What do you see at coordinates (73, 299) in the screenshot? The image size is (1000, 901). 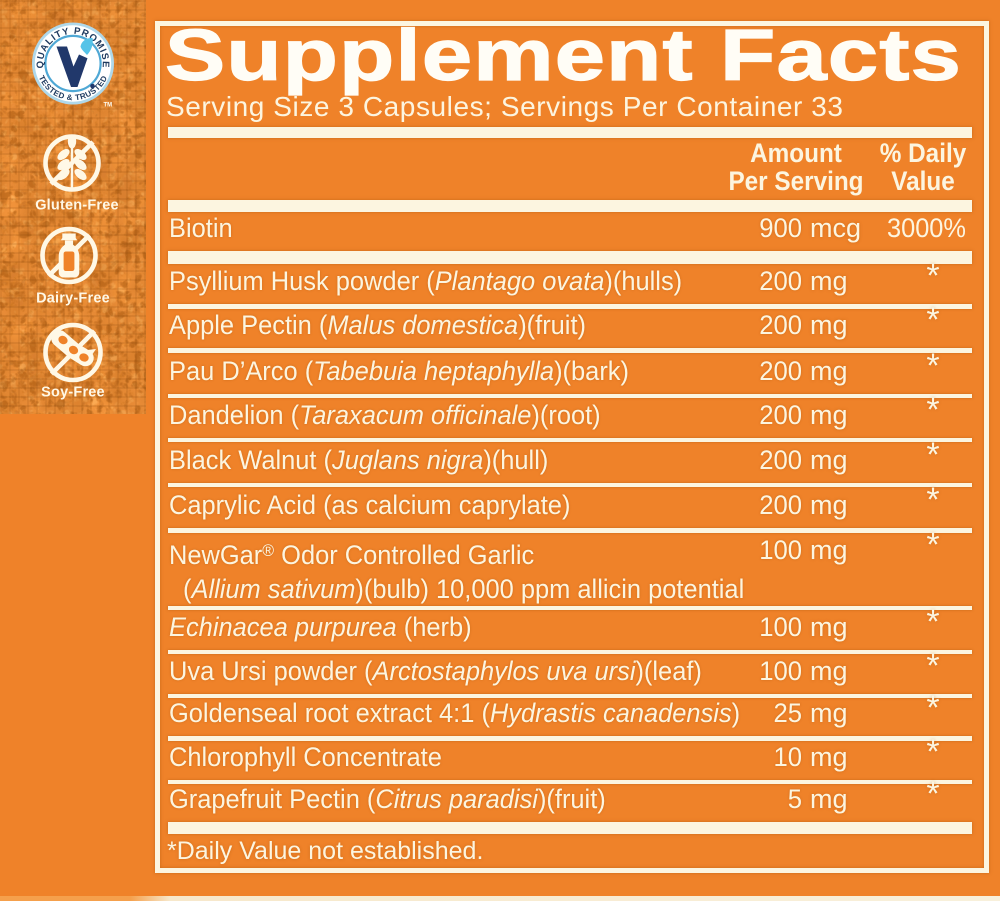 I see `svg-text: Dairy-Free` at bounding box center [73, 299].